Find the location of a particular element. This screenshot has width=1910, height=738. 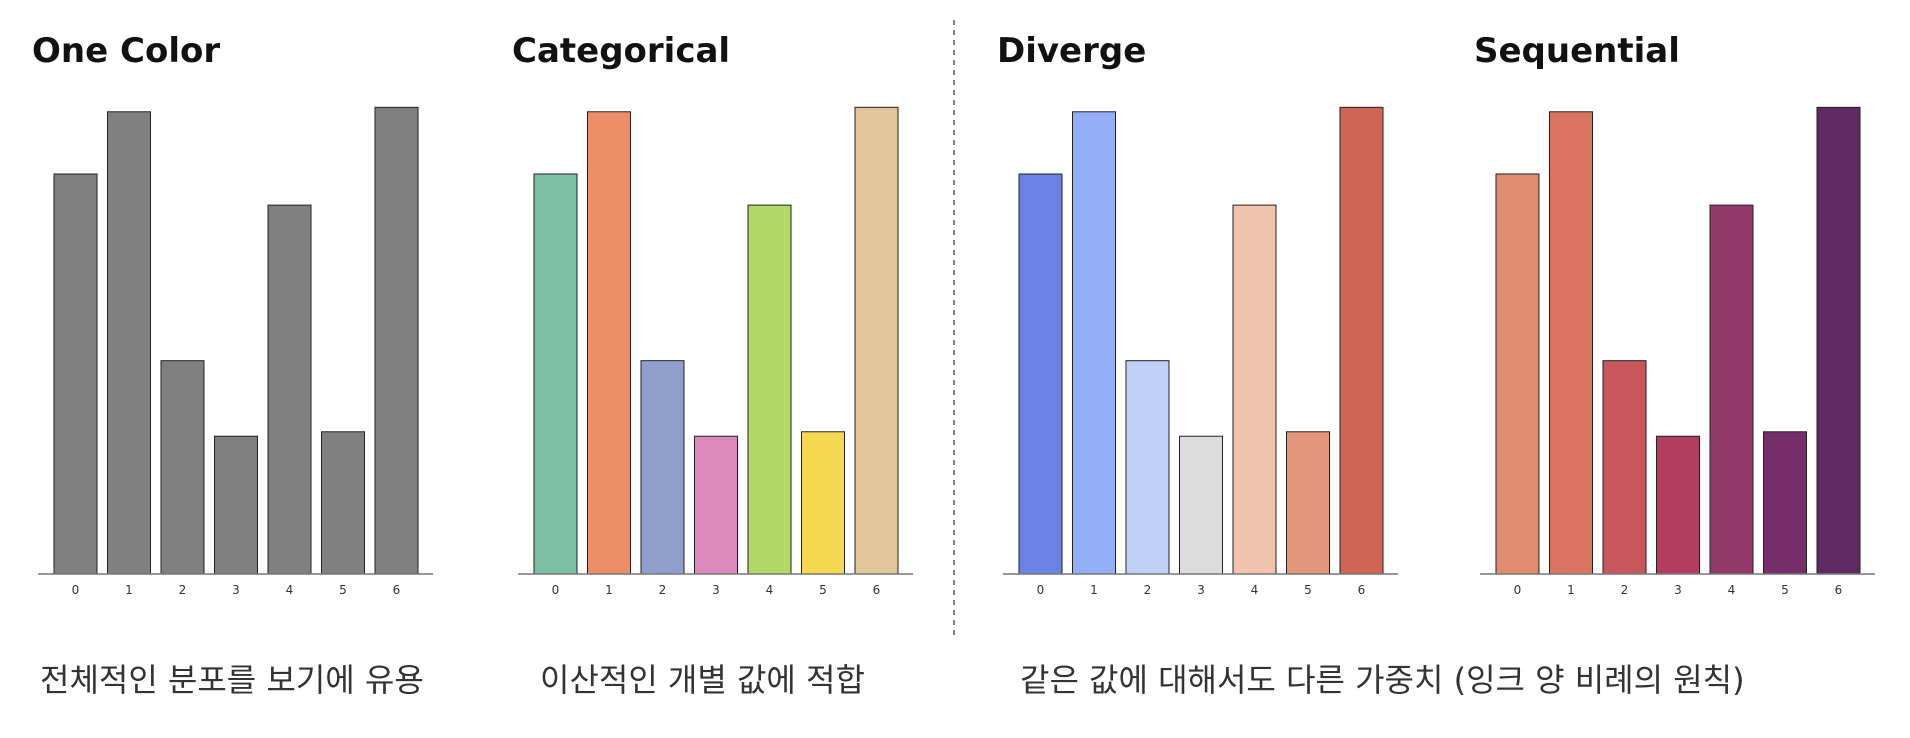

caption-one-color: 전체적인 분포를 보기에 유용 is located at coordinates (232, 680).